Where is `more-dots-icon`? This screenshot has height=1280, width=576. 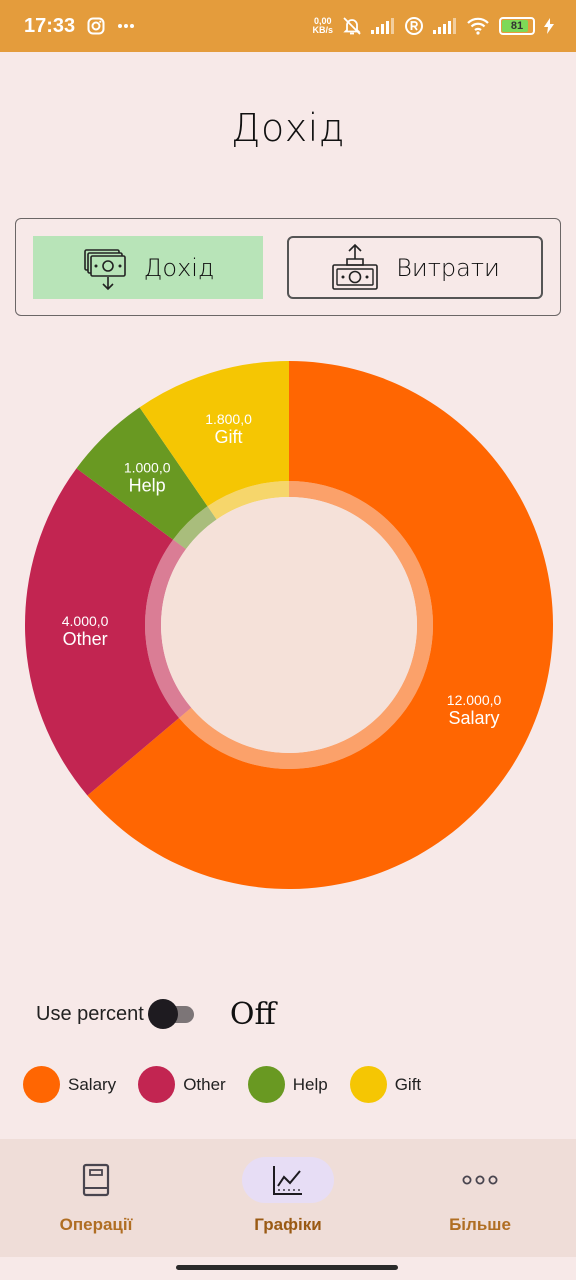 more-dots-icon is located at coordinates (480, 1180).